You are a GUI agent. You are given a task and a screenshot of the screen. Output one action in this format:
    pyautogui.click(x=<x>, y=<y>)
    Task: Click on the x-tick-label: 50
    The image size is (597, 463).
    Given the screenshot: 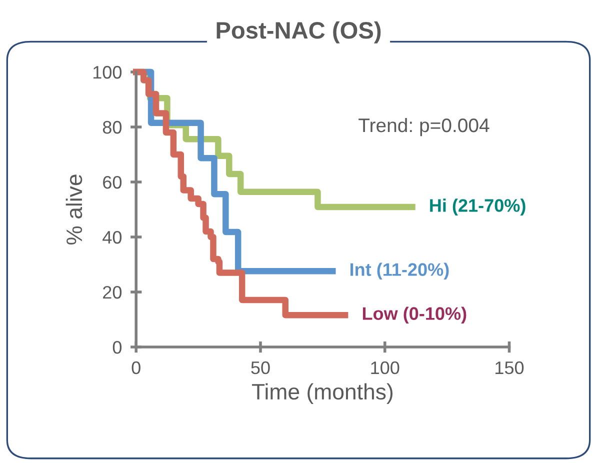 What is the action you would take?
    pyautogui.click(x=260, y=367)
    